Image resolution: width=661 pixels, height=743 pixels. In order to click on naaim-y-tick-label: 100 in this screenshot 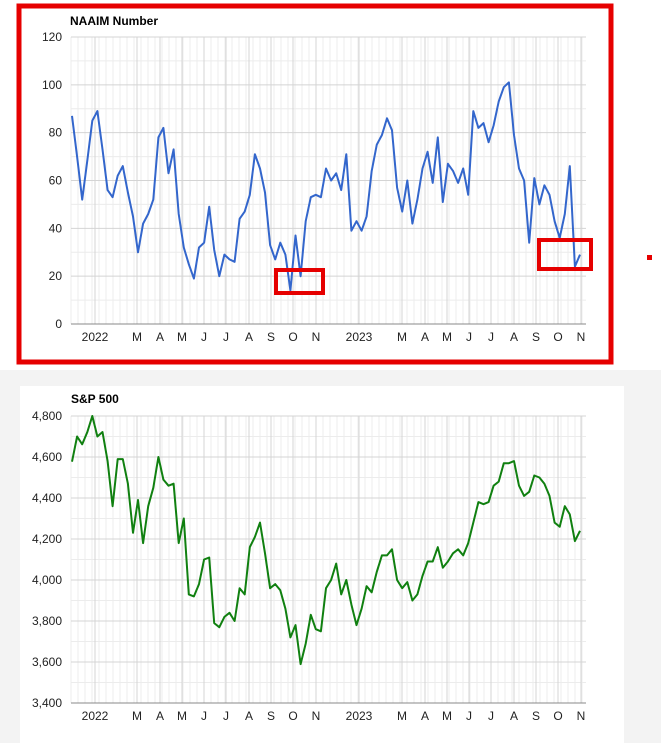, I will do `click(52, 85)`.